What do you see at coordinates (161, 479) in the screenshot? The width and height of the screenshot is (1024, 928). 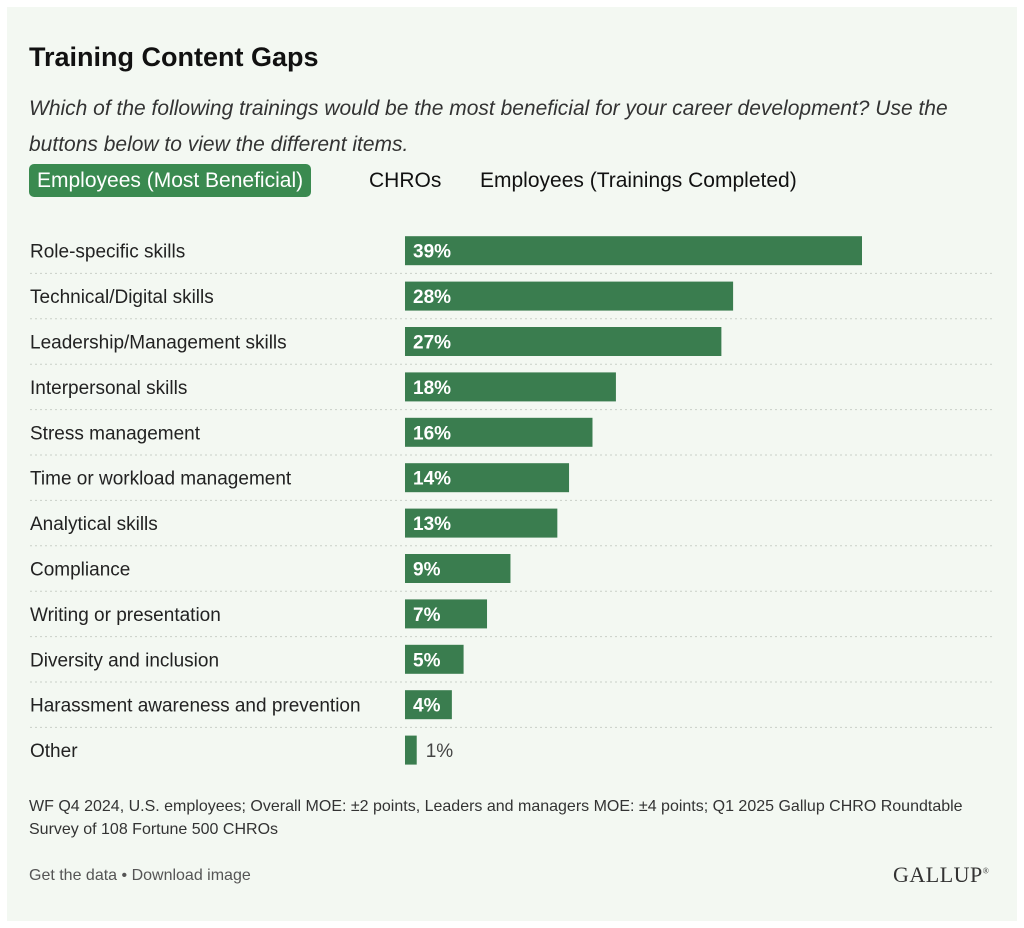 I see `category-label: Time or workload management` at bounding box center [161, 479].